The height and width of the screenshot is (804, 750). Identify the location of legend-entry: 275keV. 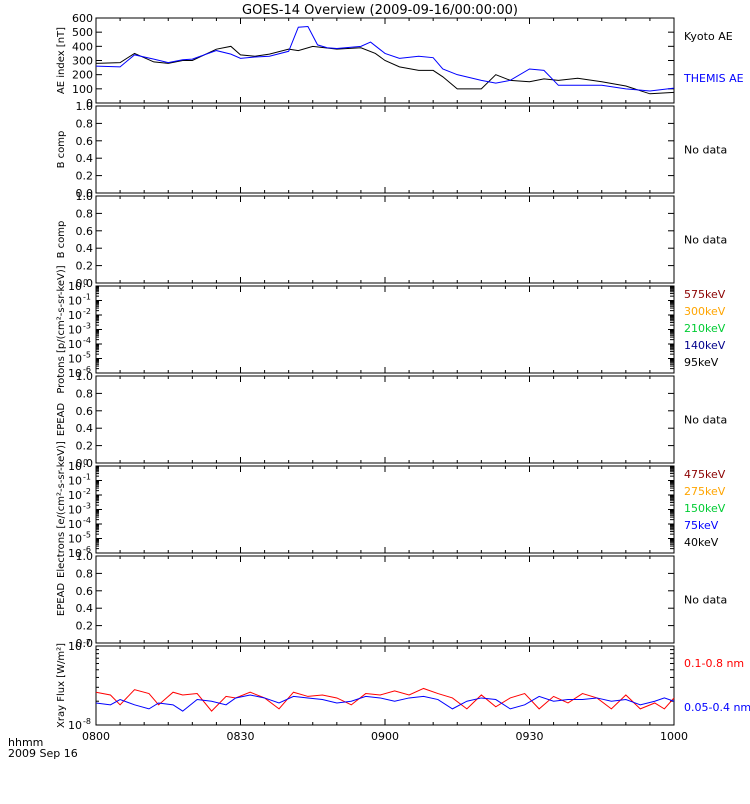
(705, 491).